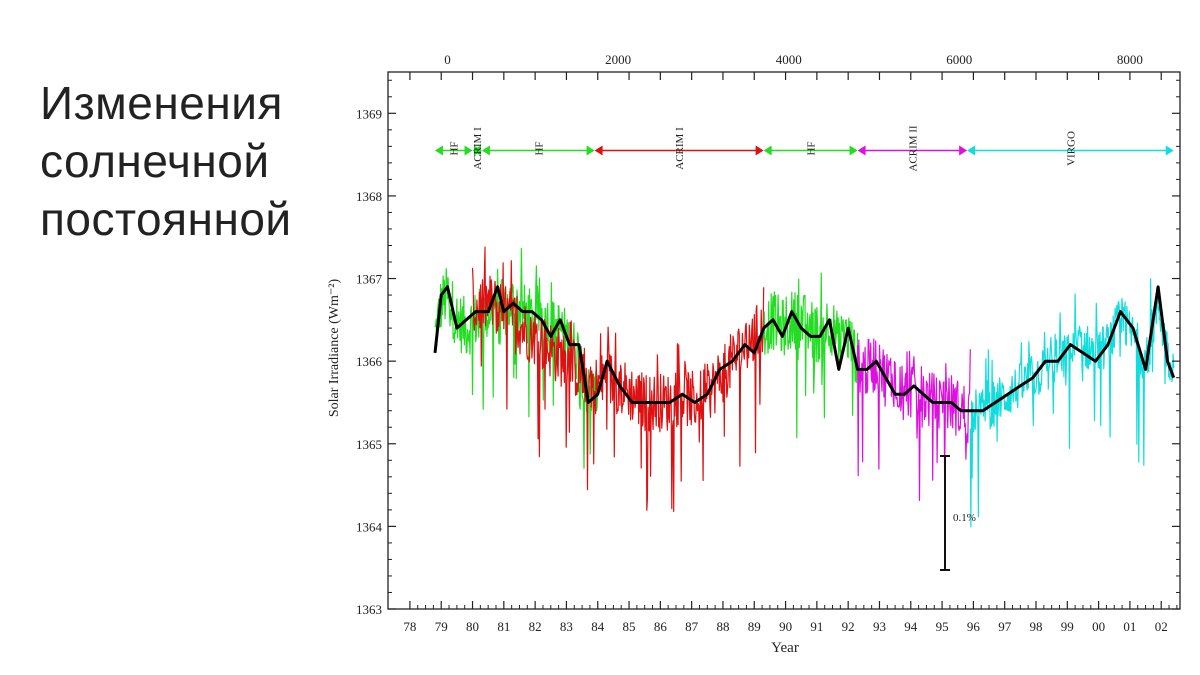  What do you see at coordinates (1036, 626) in the screenshot?
I see `x-tick-label-98: 98` at bounding box center [1036, 626].